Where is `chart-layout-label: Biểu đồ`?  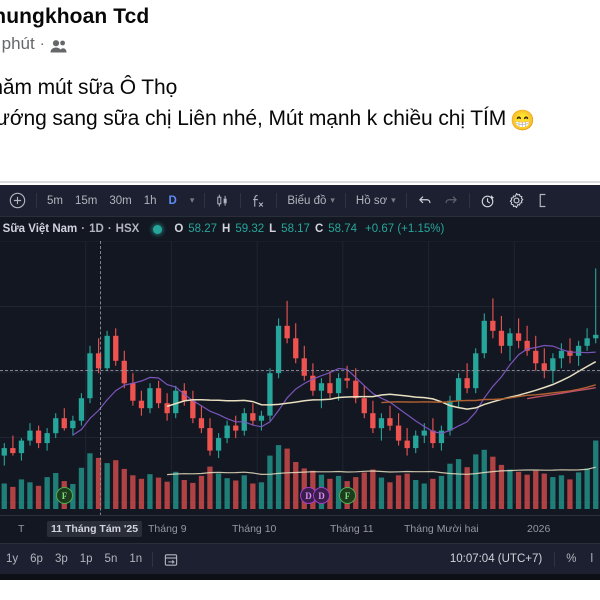
chart-layout-label: Biểu đồ is located at coordinates (307, 200).